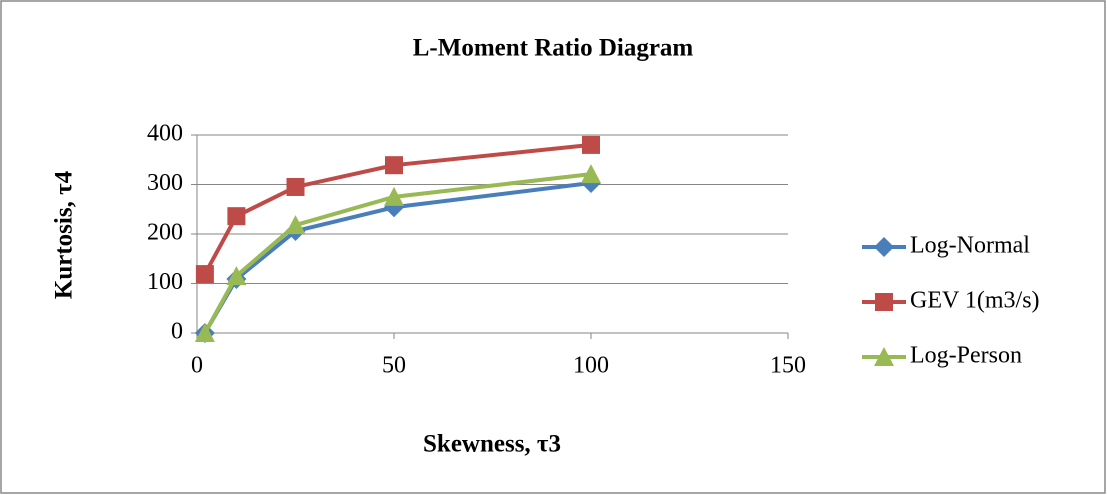  What do you see at coordinates (553, 48) in the screenshot?
I see `chart-title: L-Moment Ratio Diagram` at bounding box center [553, 48].